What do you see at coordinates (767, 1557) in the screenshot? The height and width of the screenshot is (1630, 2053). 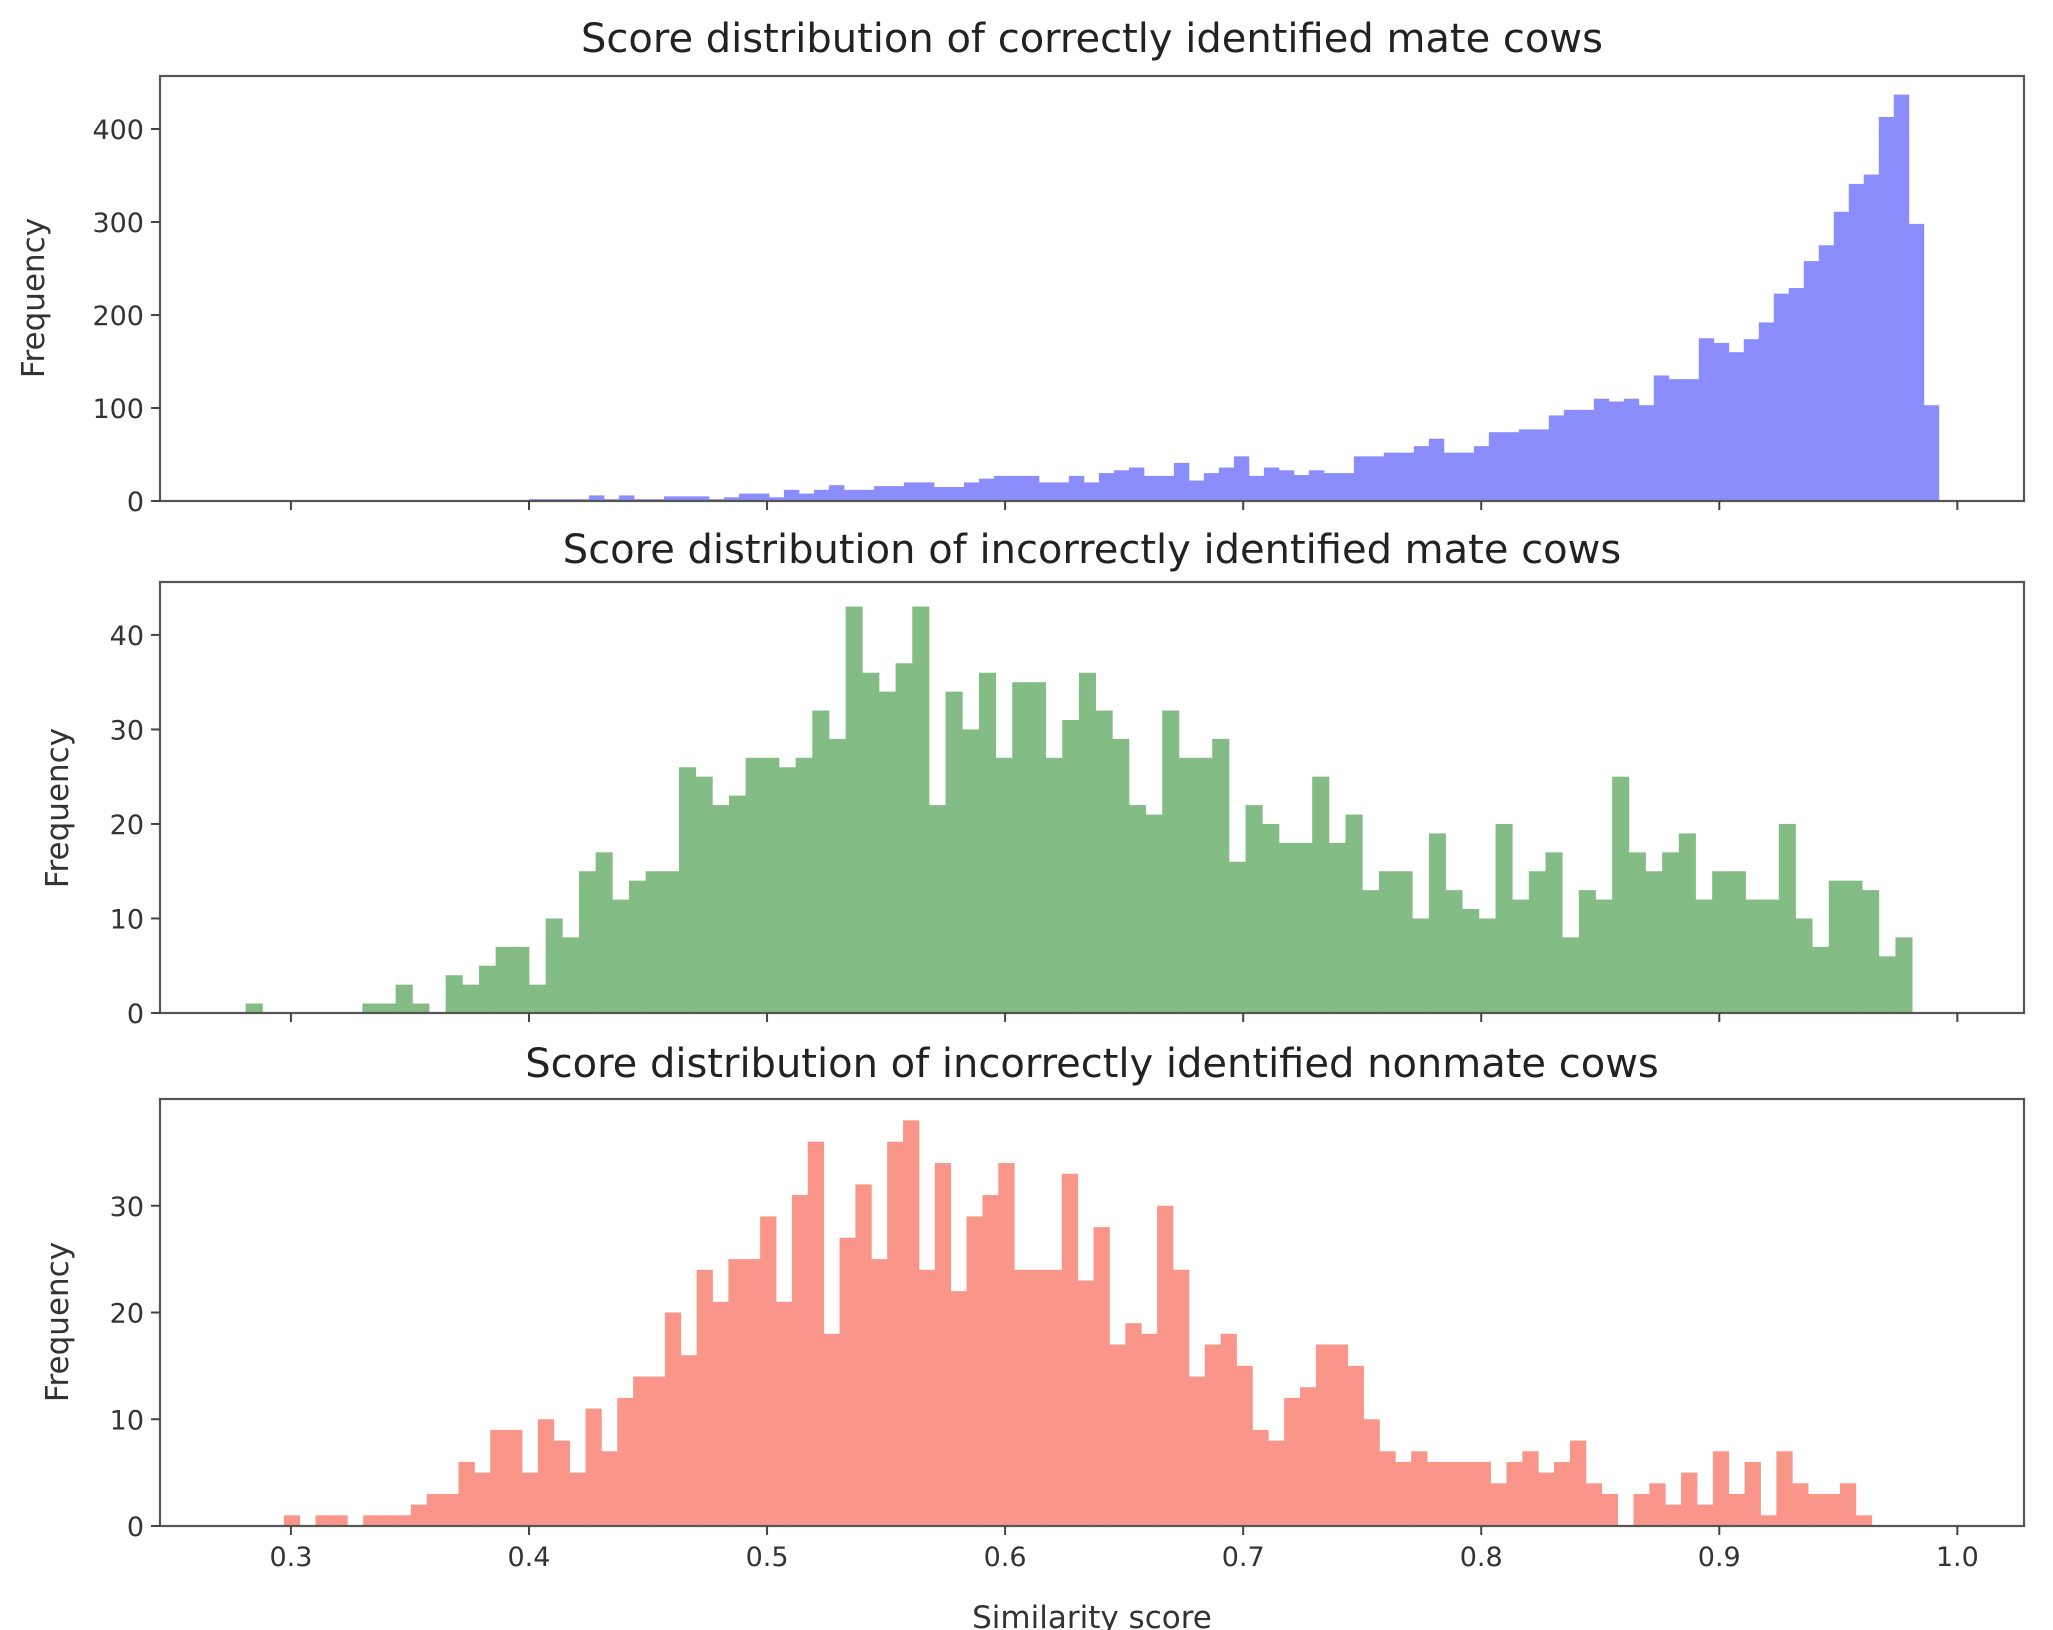 I see `x-tick-label: 0.5` at bounding box center [767, 1557].